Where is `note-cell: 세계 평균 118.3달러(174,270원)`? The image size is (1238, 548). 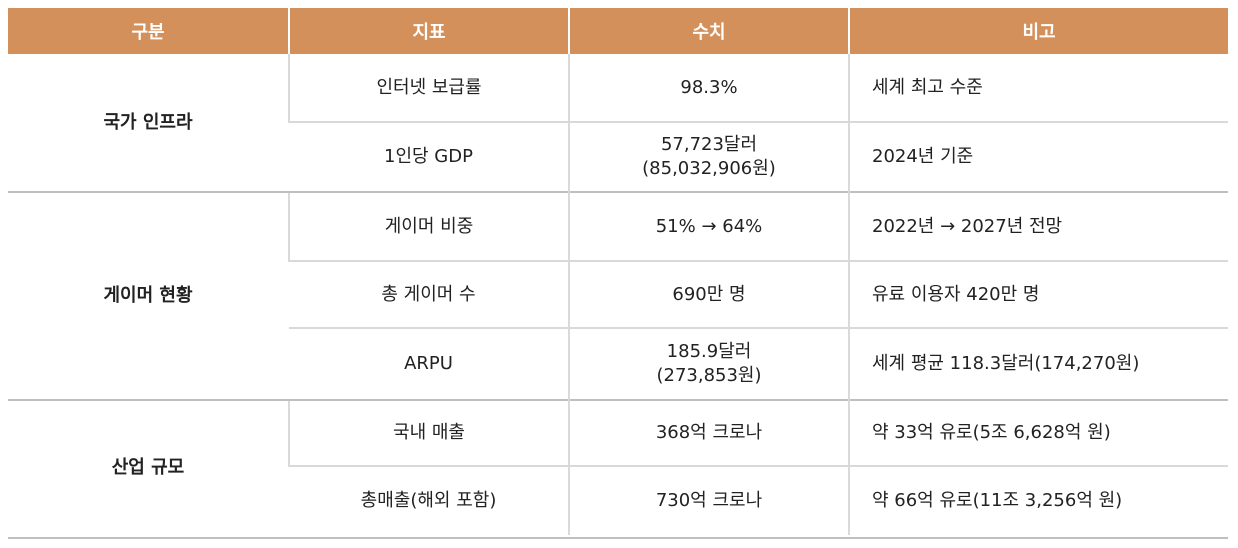
note-cell: 세계 평균 118.3달러(174,270원) is located at coordinates (1038, 363).